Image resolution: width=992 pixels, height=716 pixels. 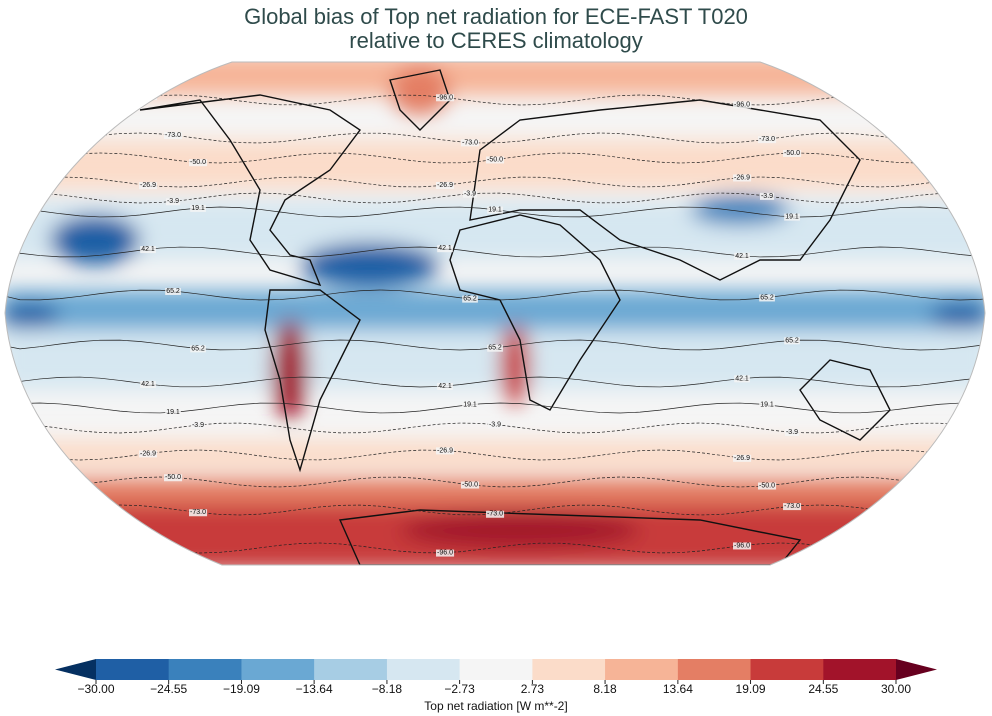 I want to click on colorbar-tick-label: −8.18, so click(x=387, y=689).